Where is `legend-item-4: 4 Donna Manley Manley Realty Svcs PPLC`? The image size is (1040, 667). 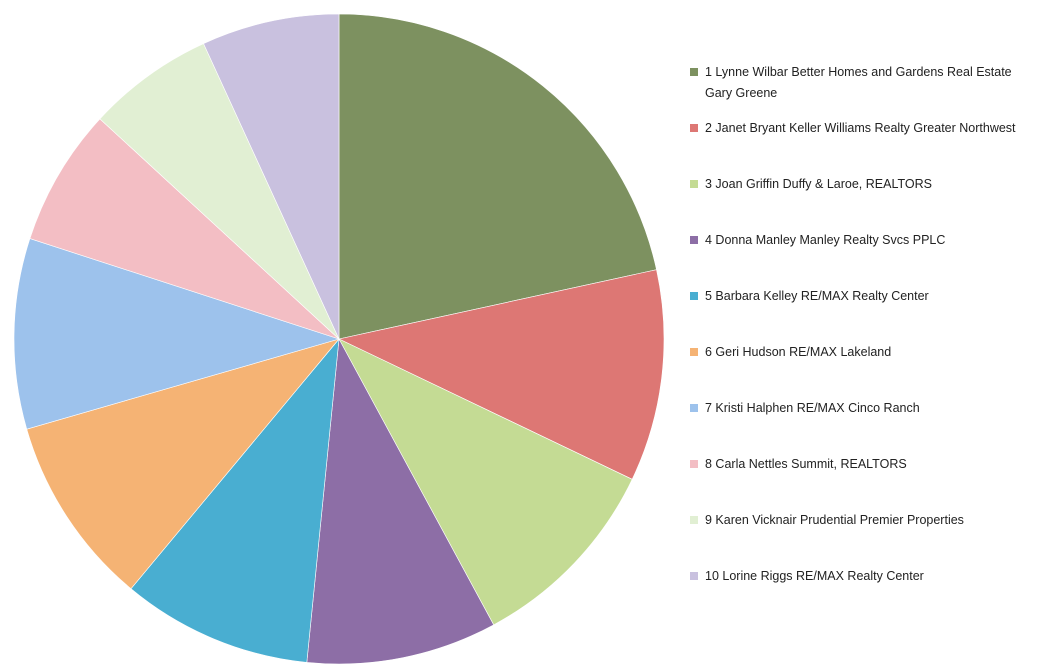
legend-item-4: 4 Donna Manley Manley Realty Svcs PPLC is located at coordinates (862, 240).